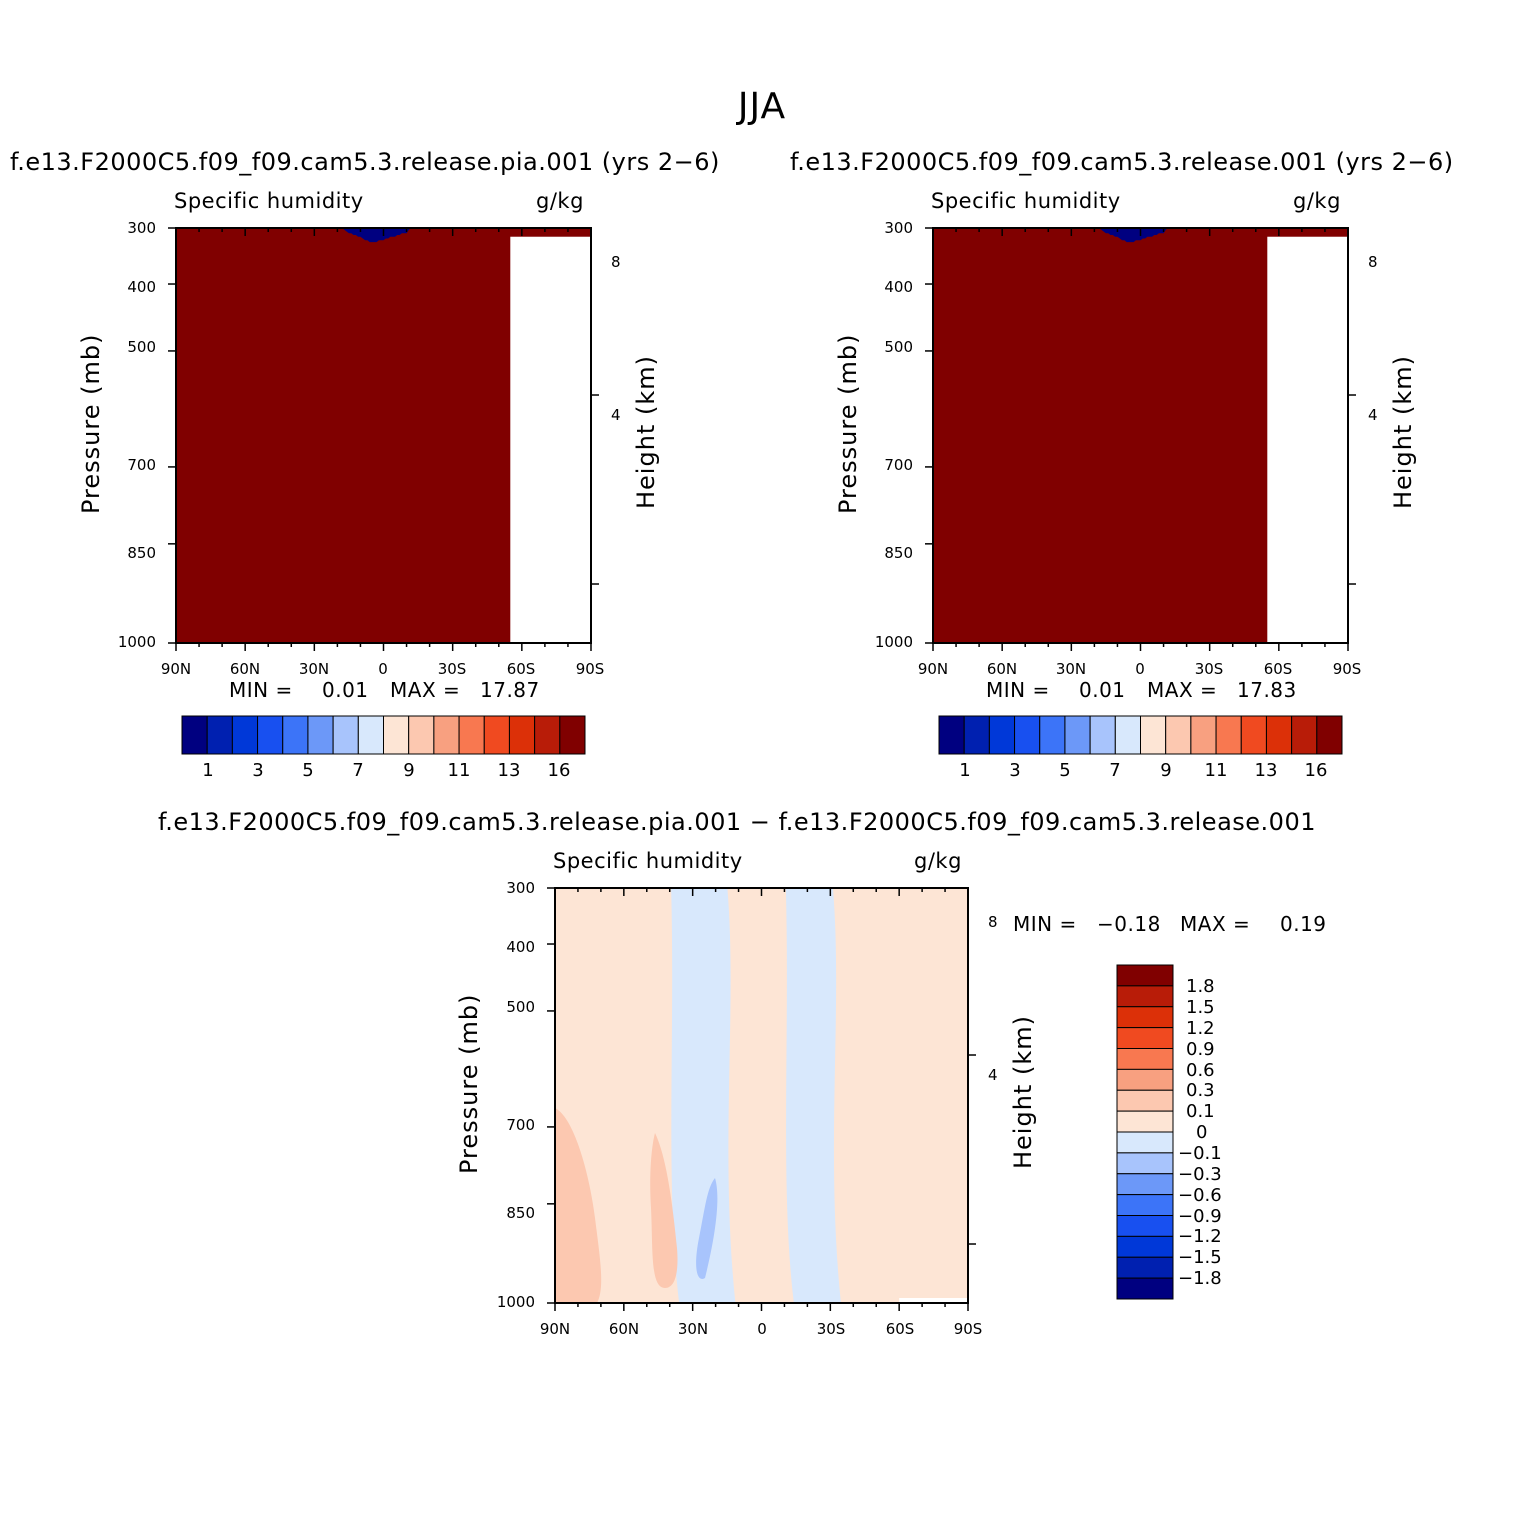  I want to click on panel-3-colorbar, so click(1145, 1132).